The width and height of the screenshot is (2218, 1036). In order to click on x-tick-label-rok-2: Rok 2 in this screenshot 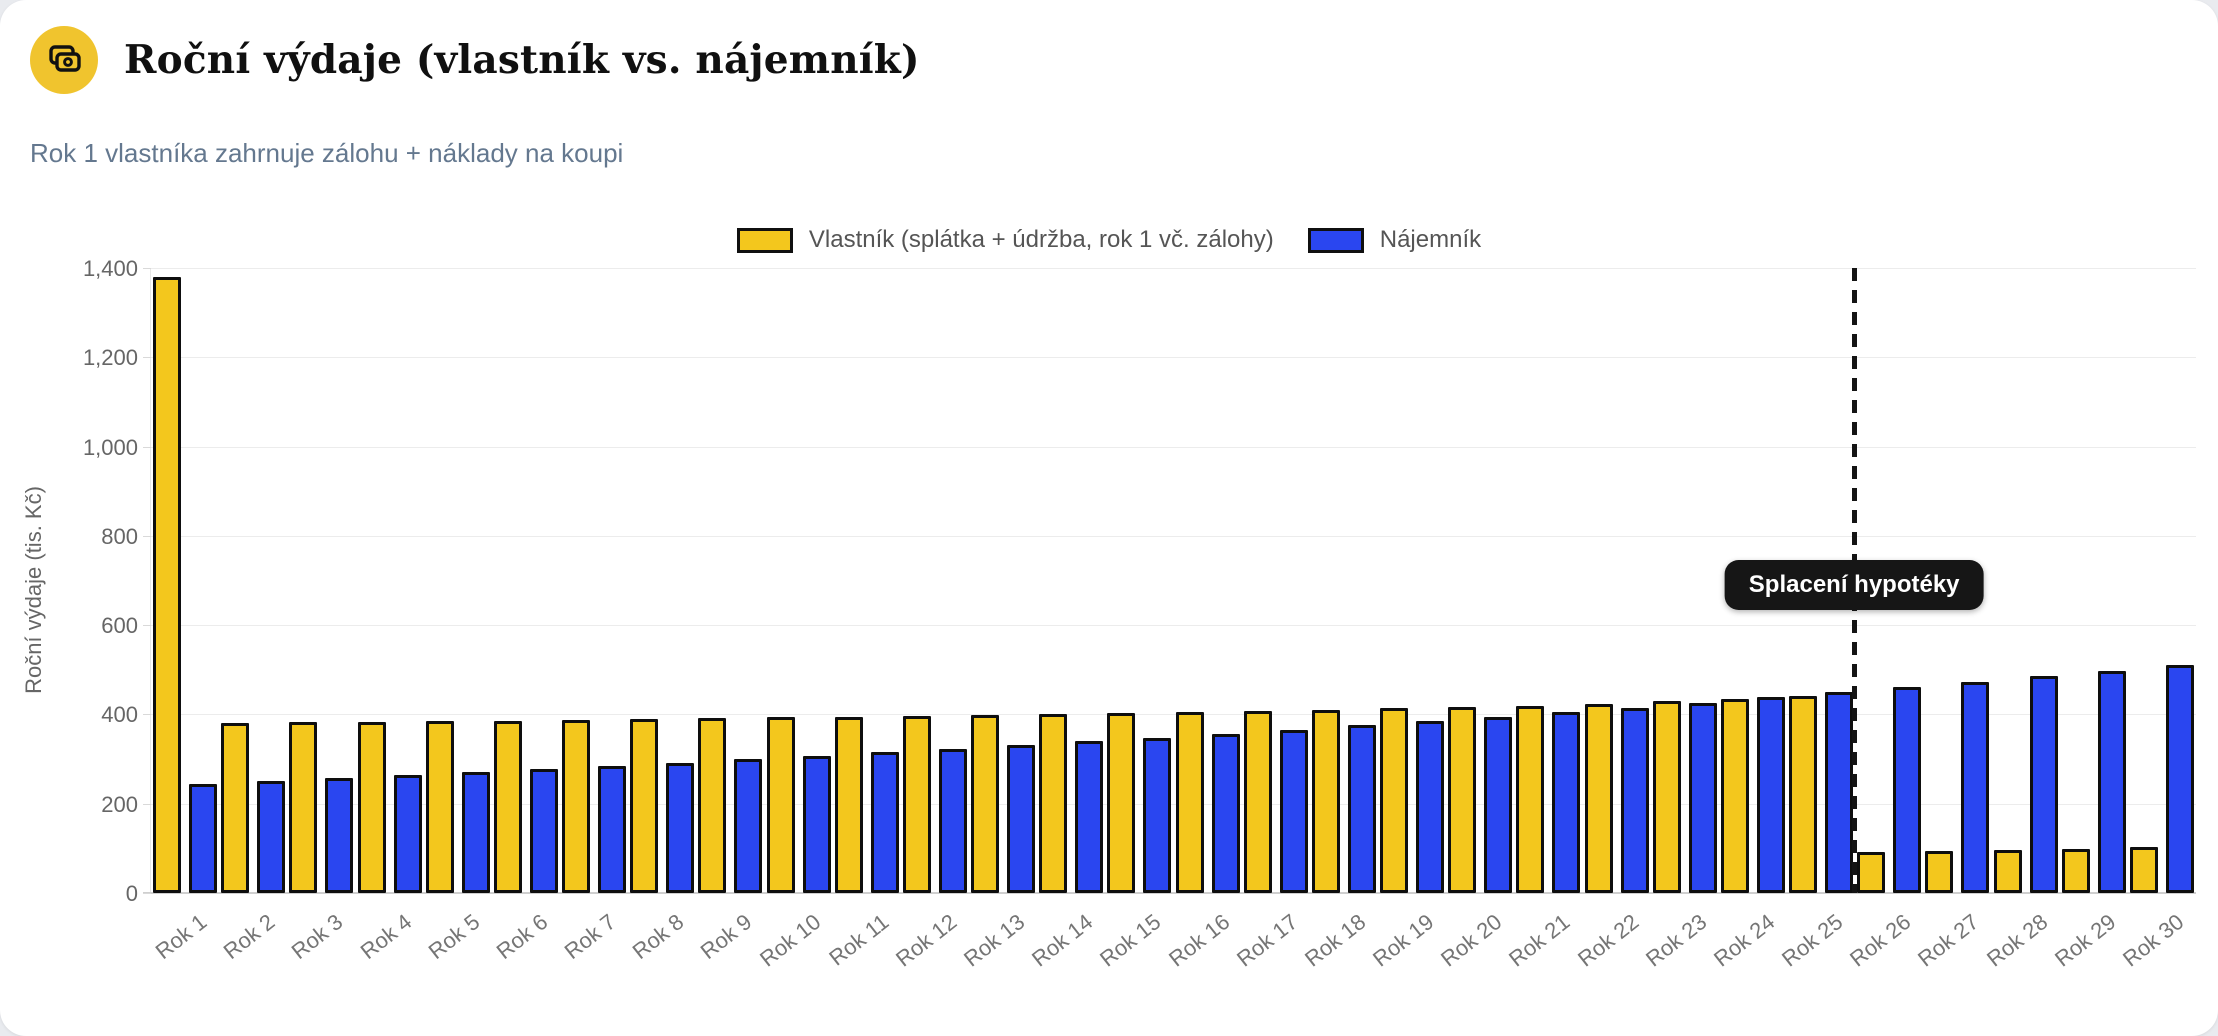, I will do `click(249, 937)`.